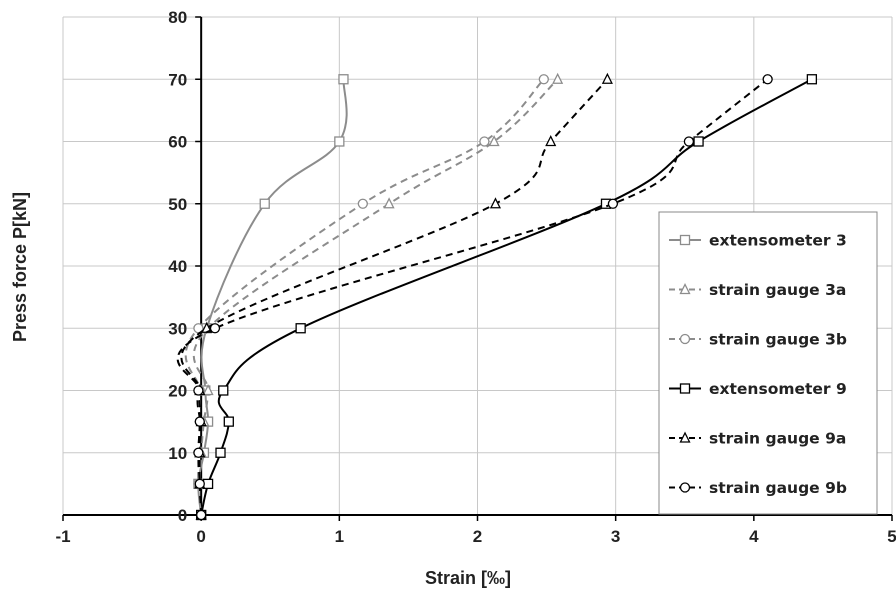  I want to click on x-tick-label: 5, so click(891, 536).